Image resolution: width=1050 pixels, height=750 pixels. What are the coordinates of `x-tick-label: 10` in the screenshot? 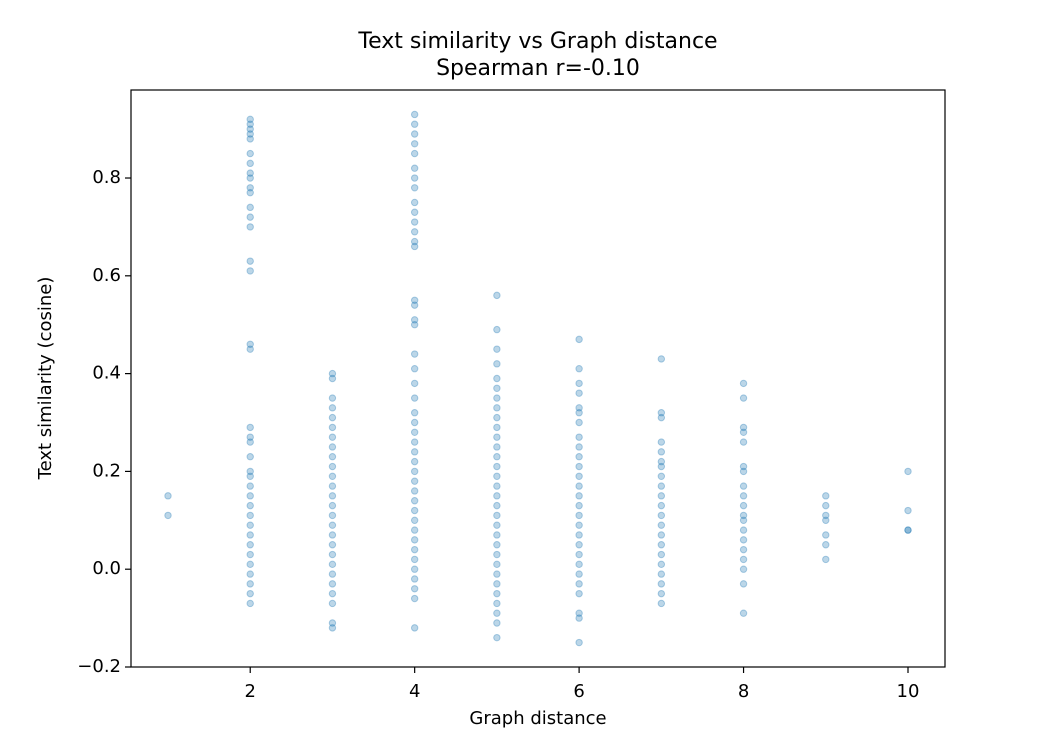 It's located at (908, 691).